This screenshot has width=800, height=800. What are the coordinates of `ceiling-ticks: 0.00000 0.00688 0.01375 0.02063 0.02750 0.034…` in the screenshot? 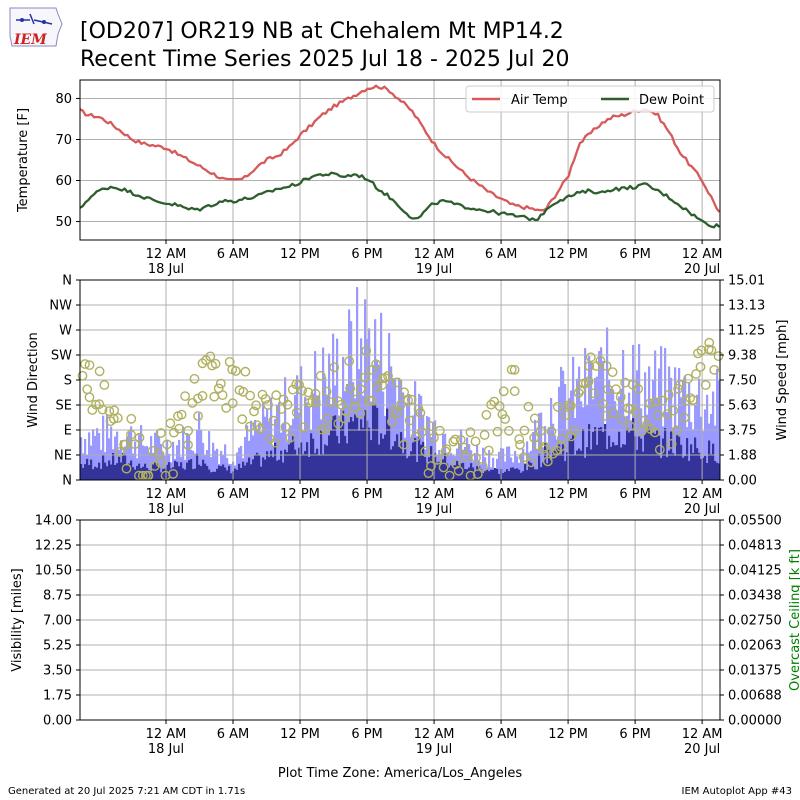 It's located at (751, 621).